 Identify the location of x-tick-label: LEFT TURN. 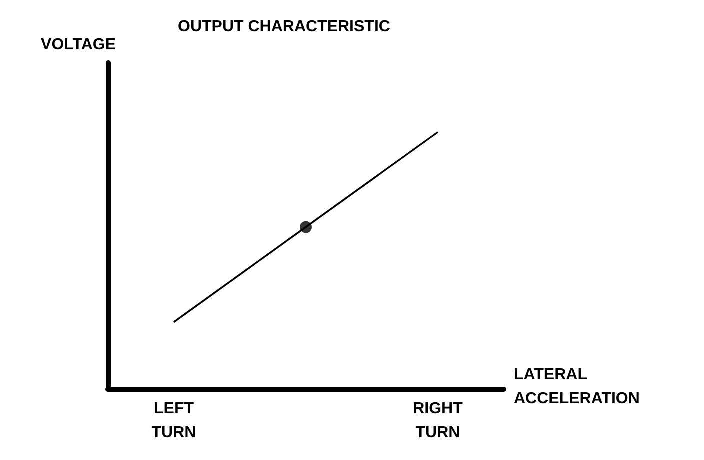
(174, 421).